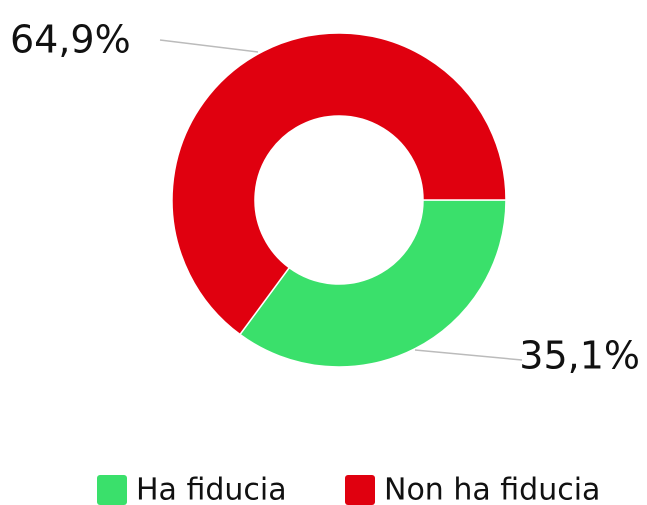 The height and width of the screenshot is (505, 647). I want to click on value-label: 35,1%, so click(579, 356).